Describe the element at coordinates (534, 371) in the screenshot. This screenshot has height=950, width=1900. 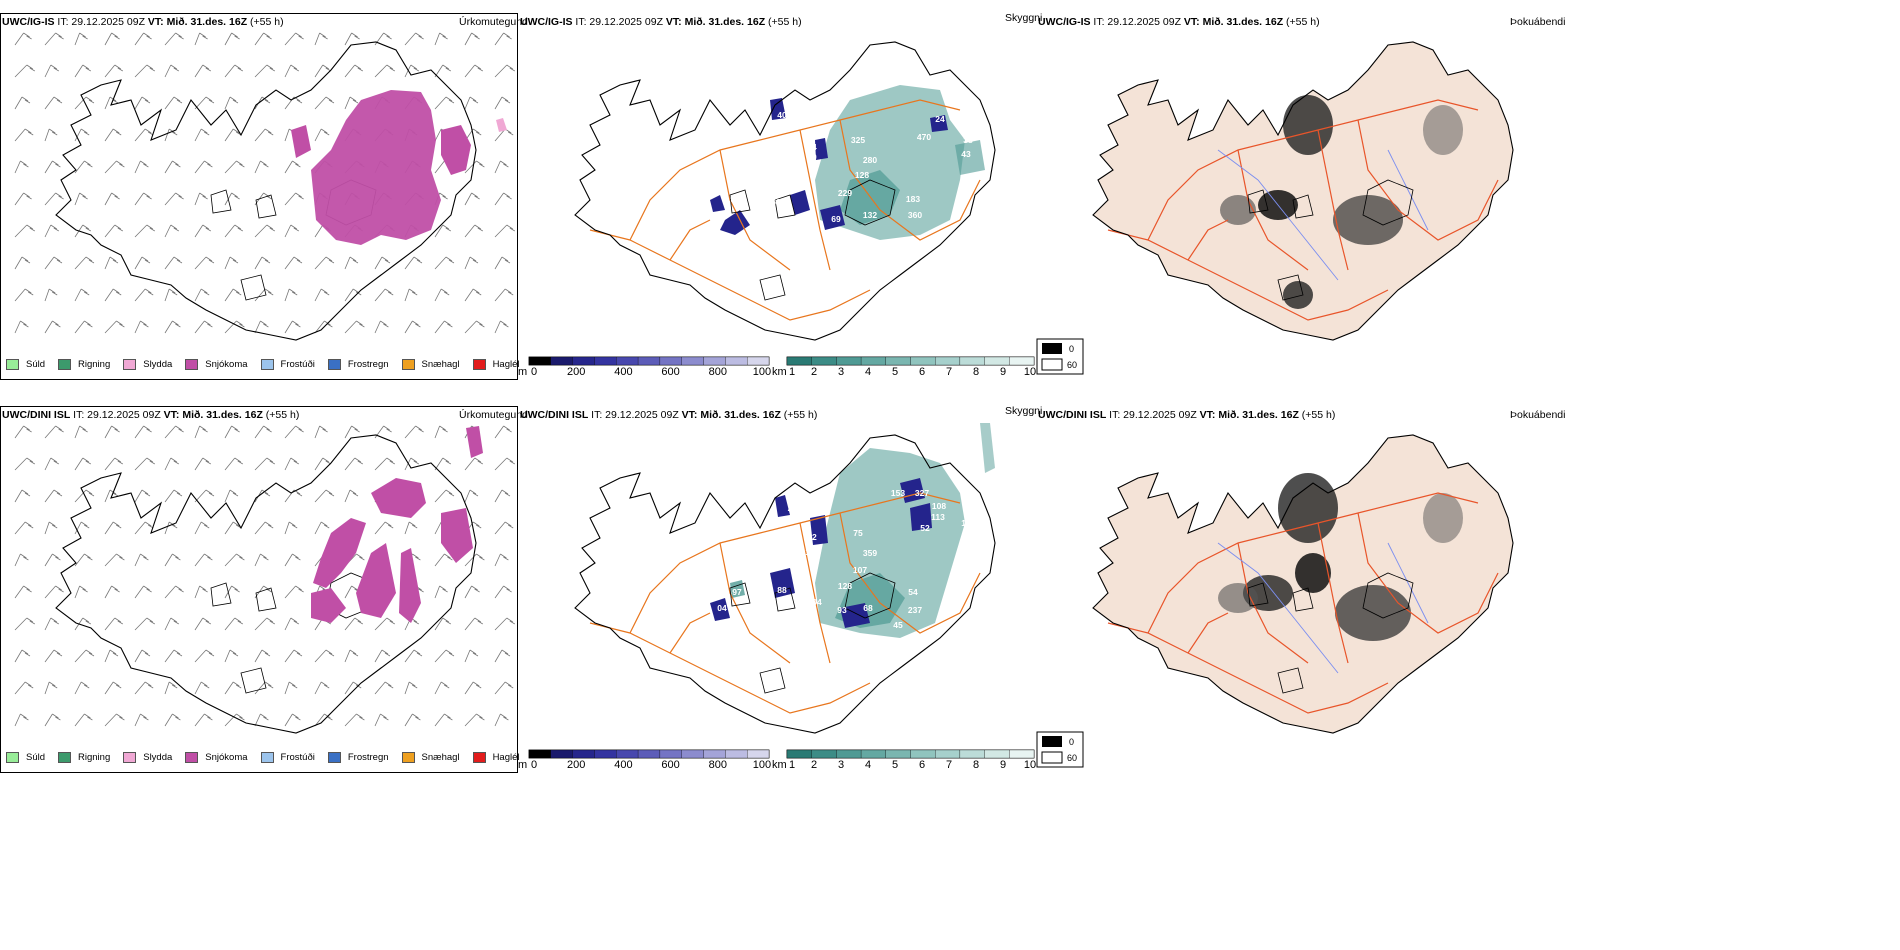
I see `colorbar-tick: 0` at that location.